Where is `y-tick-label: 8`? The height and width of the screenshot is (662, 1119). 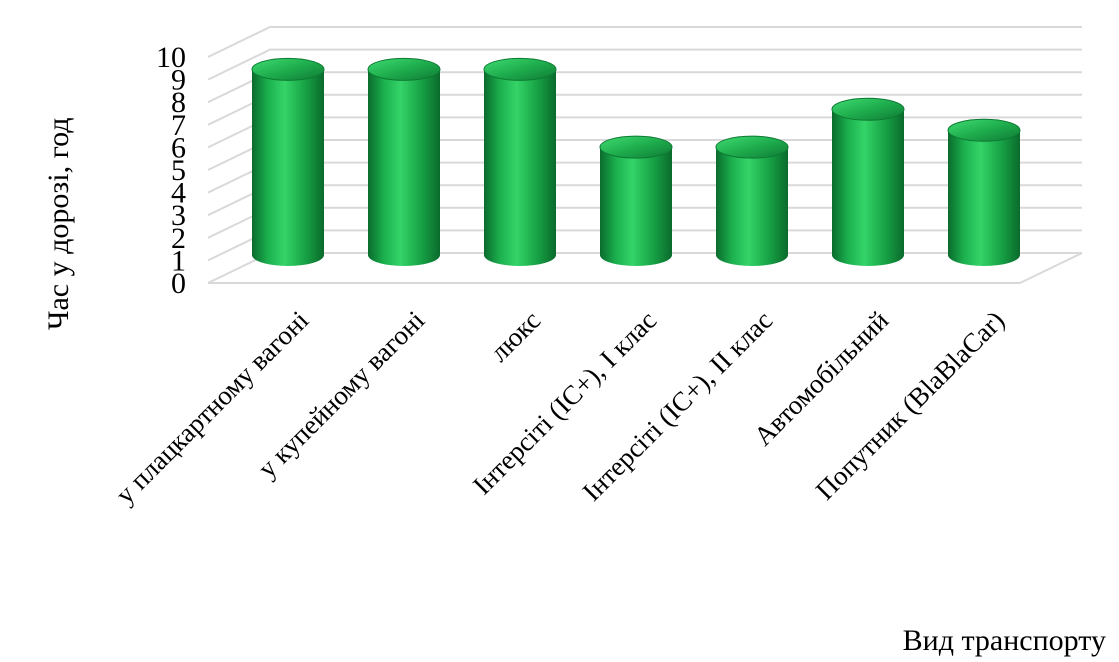
y-tick-label: 8 is located at coordinates (178, 102).